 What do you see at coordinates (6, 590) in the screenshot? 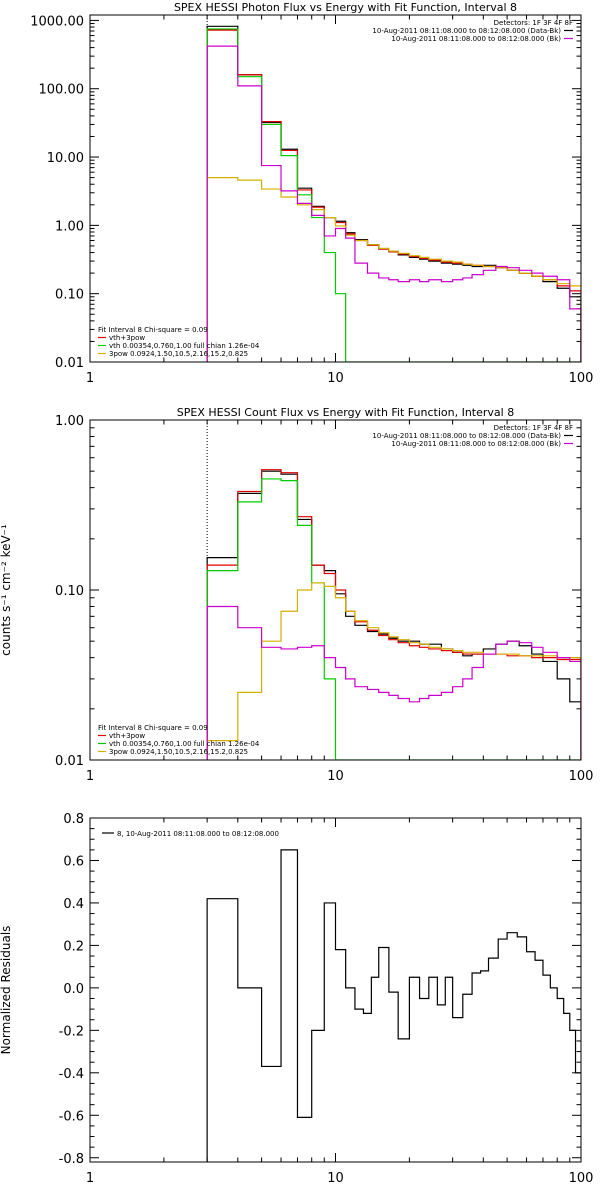
I see `y-axis-label: counts s⁻¹ cm⁻² keV⁻¹` at bounding box center [6, 590].